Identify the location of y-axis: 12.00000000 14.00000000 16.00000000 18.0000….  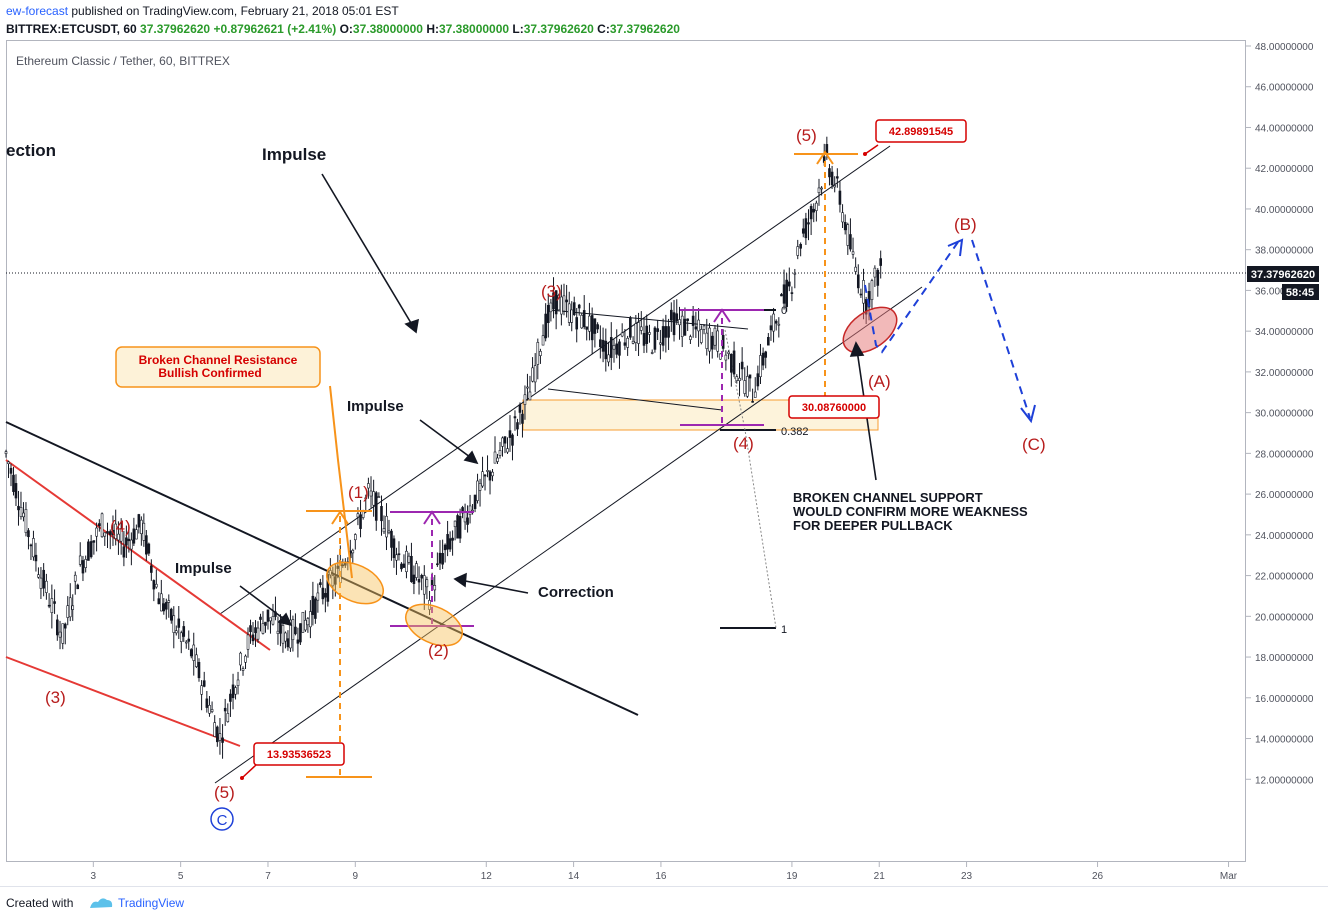
(1280, 414).